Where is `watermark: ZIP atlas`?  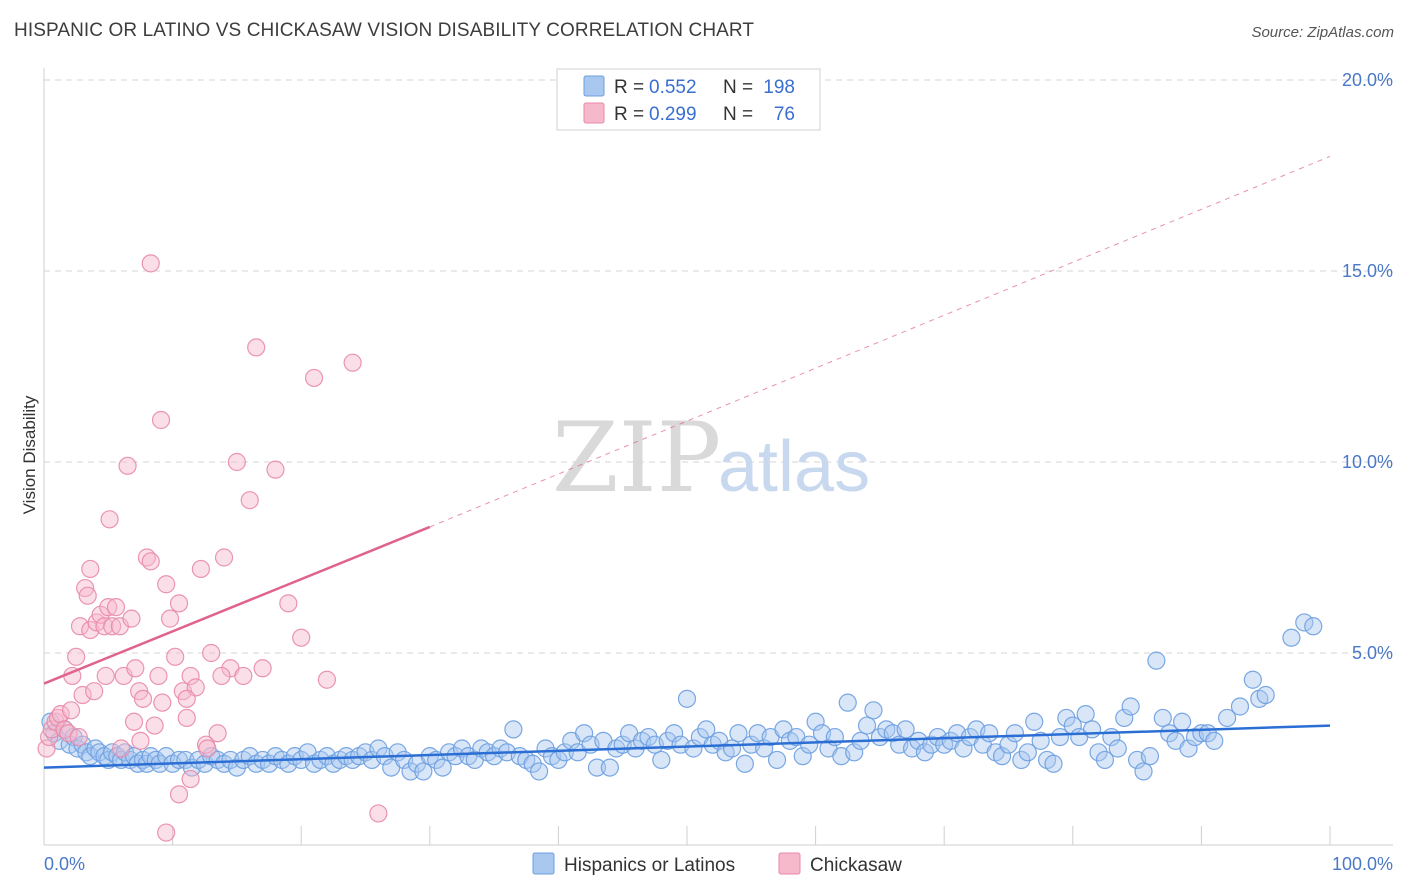 watermark: ZIP atlas is located at coordinates (711, 458).